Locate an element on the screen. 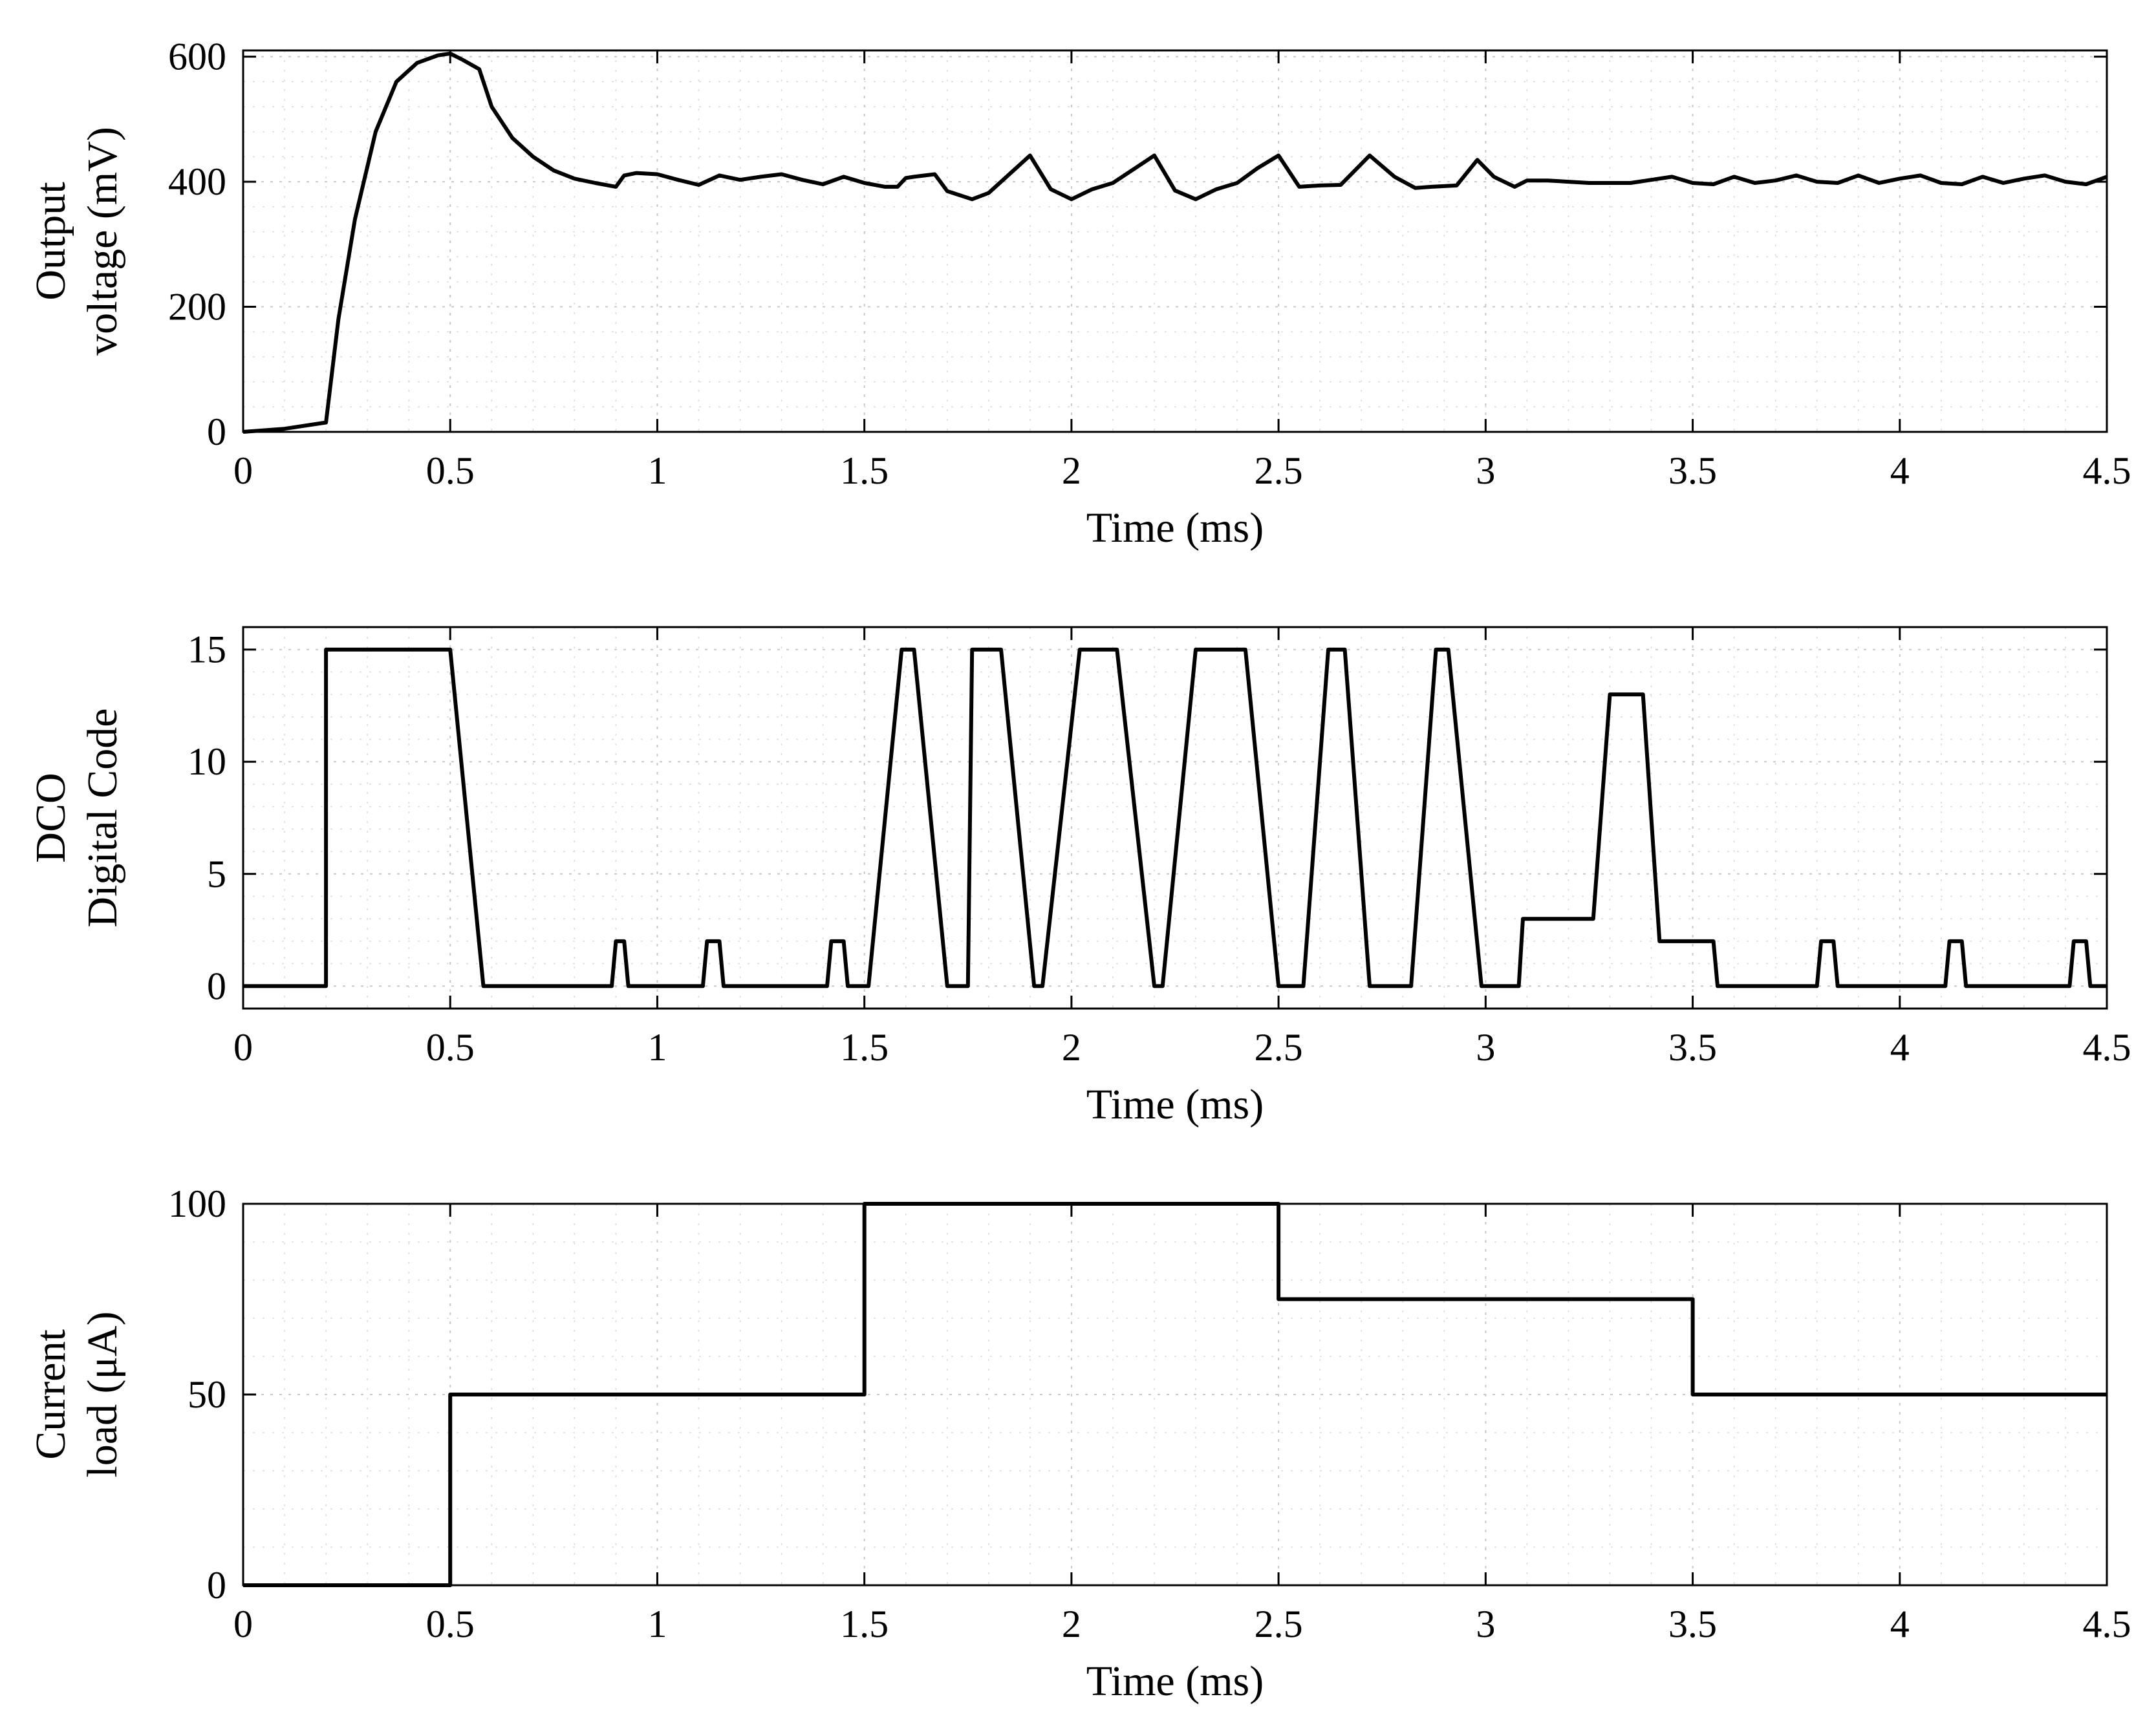 Image resolution: width=2156 pixels, height=1721 pixels. y-axis-label-line-2: load (μA) is located at coordinates (102, 1394).